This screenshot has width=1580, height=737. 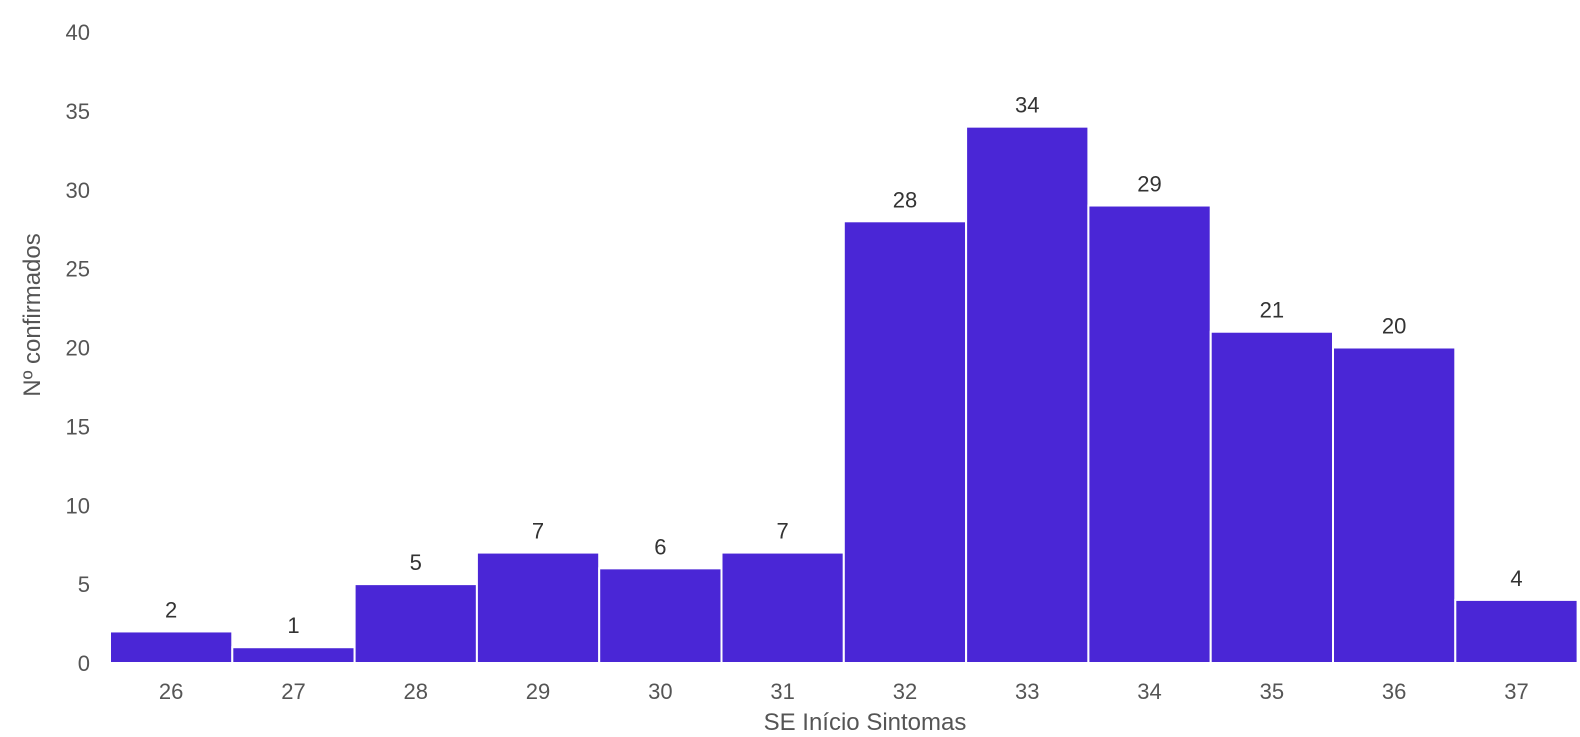 What do you see at coordinates (78, 505) in the screenshot?
I see `y-tick-label: 10` at bounding box center [78, 505].